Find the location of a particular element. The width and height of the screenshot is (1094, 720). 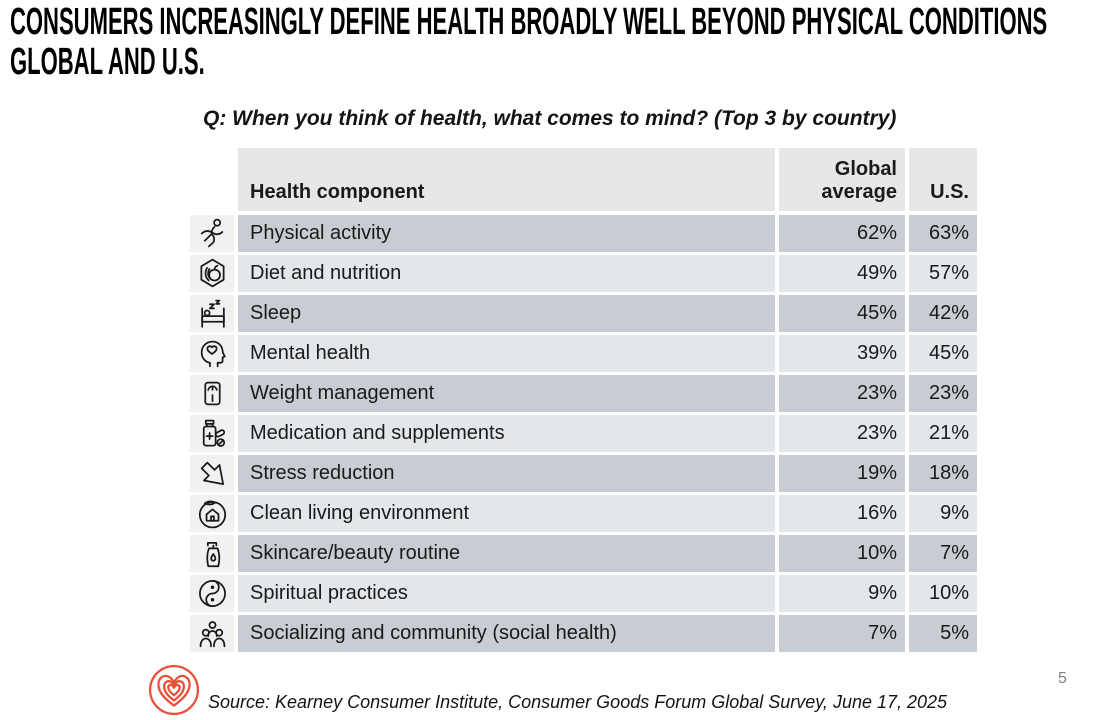

table-header-row: Health component Global average U.S. is located at coordinates (583, 179).